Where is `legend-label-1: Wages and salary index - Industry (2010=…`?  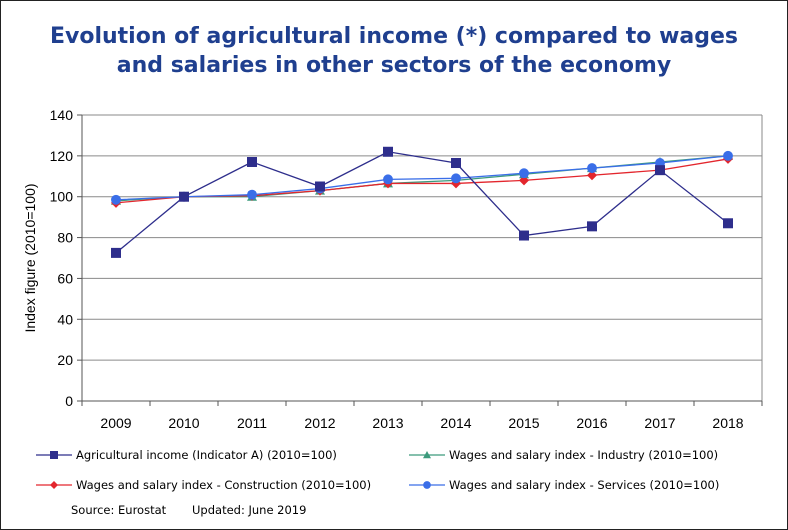
legend-label-1: Wages and salary index - Industry (2010=… is located at coordinates (583, 455).